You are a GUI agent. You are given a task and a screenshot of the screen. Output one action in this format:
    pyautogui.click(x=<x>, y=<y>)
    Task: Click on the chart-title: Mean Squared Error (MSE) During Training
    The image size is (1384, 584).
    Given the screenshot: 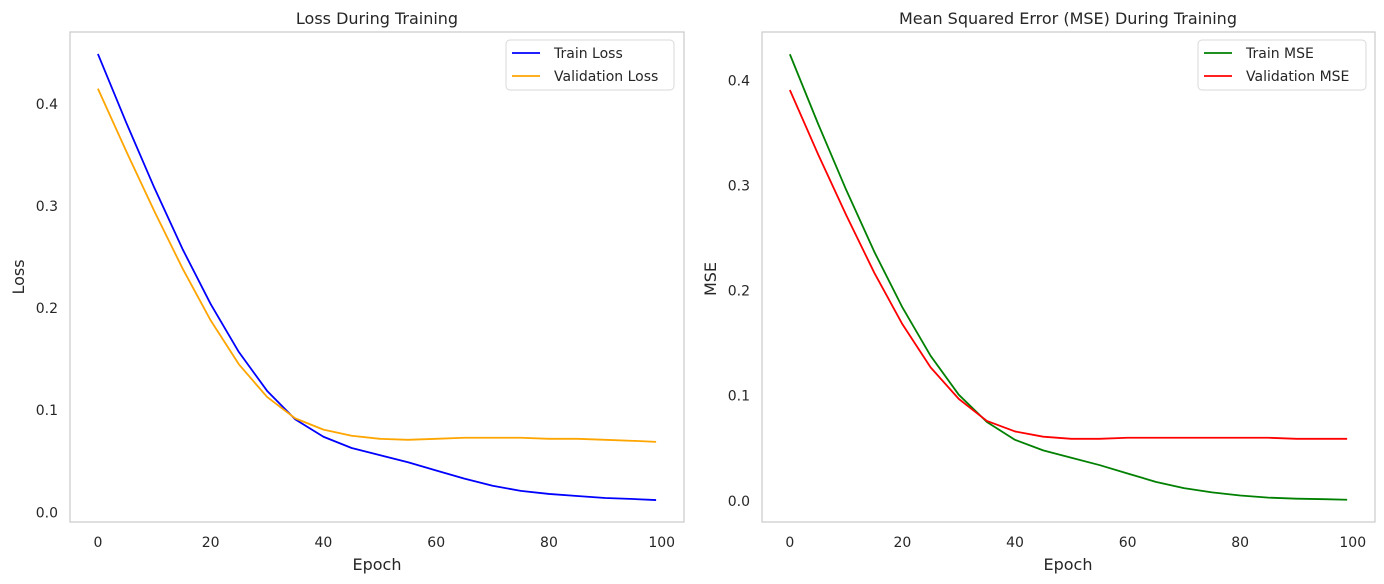 What is the action you would take?
    pyautogui.click(x=1068, y=18)
    